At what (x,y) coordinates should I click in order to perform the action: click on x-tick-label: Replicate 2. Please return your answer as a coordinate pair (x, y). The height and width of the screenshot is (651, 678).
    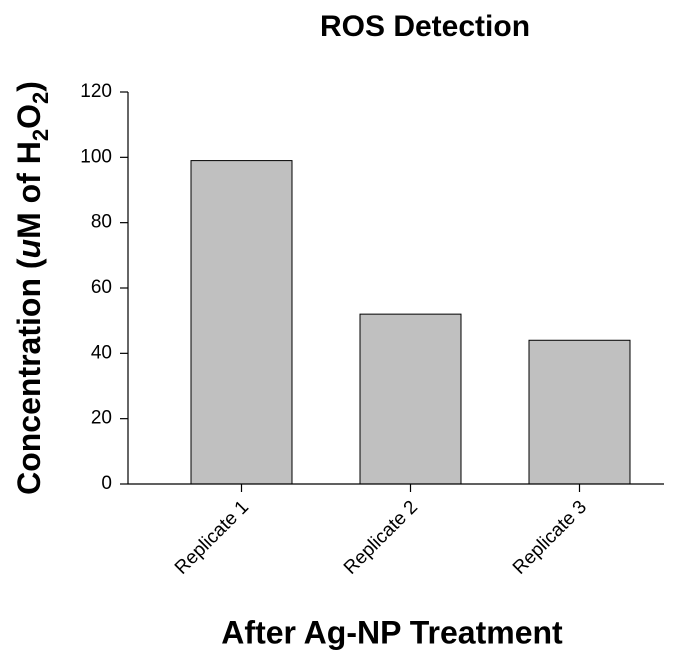
    Looking at the image, I should click on (381, 538).